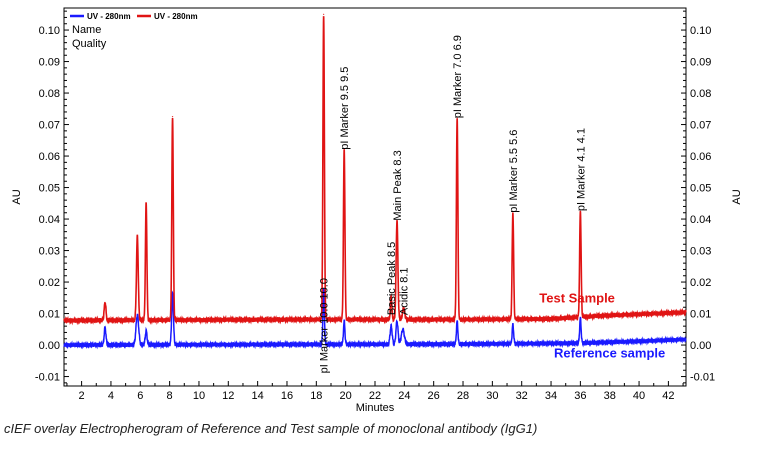 This screenshot has height=449, width=757. I want to click on legend-quality-line: Quality, so click(89, 44).